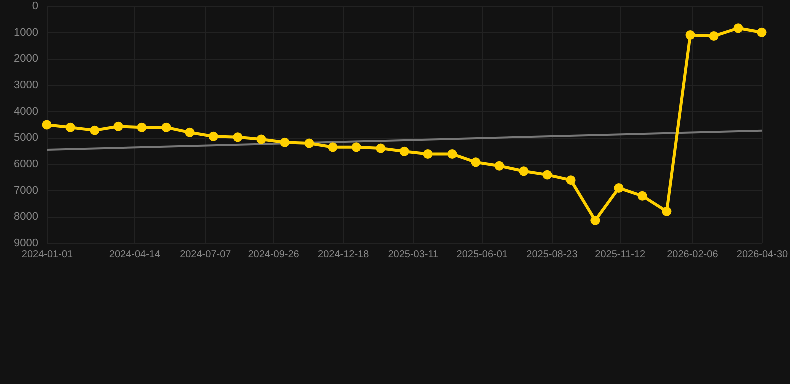  Describe the element at coordinates (26, 138) in the screenshot. I see `y-tick-label: 5000` at that location.